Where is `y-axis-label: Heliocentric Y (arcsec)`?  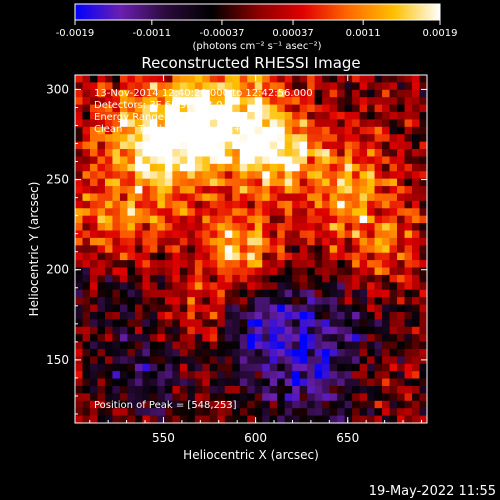
y-axis-label: Heliocentric Y (arcsec) is located at coordinates (34, 249).